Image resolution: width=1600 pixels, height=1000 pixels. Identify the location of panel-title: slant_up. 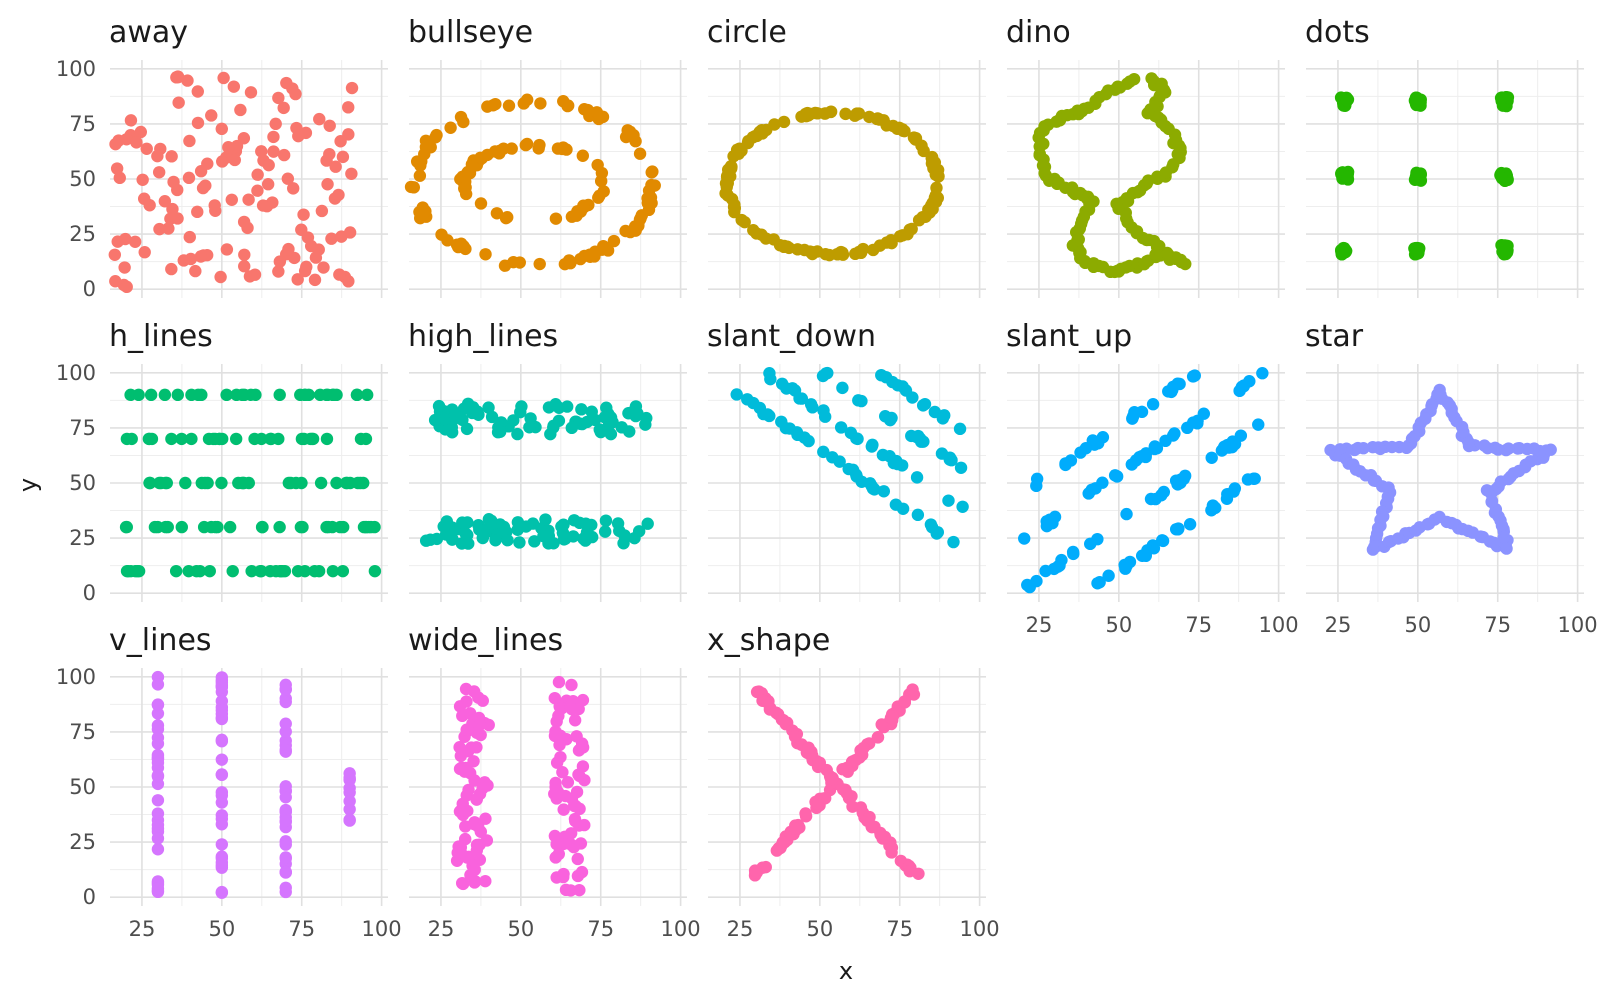
(1069, 336).